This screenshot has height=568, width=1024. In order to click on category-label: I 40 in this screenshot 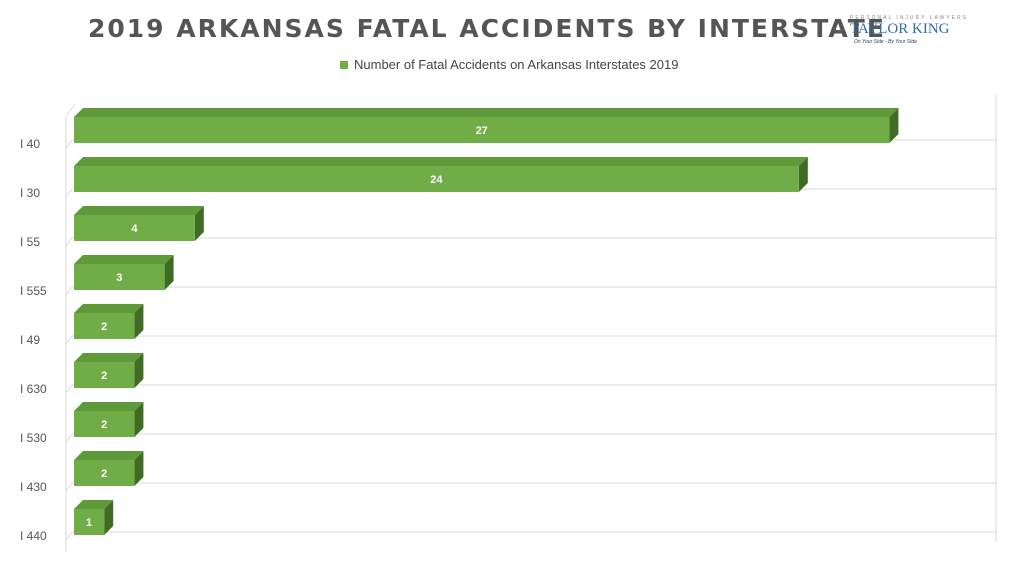, I will do `click(30, 144)`.